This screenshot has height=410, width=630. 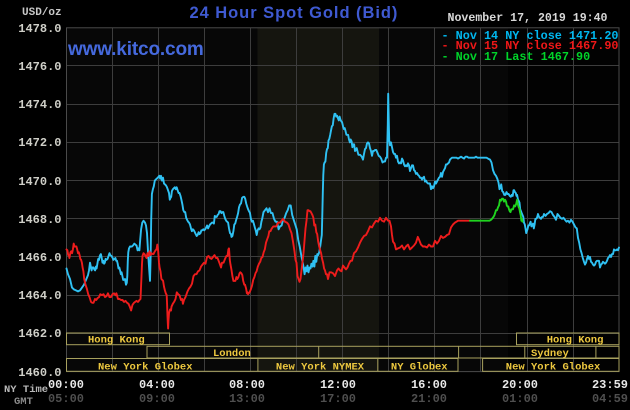 I want to click on svg-text: London, so click(x=232, y=354).